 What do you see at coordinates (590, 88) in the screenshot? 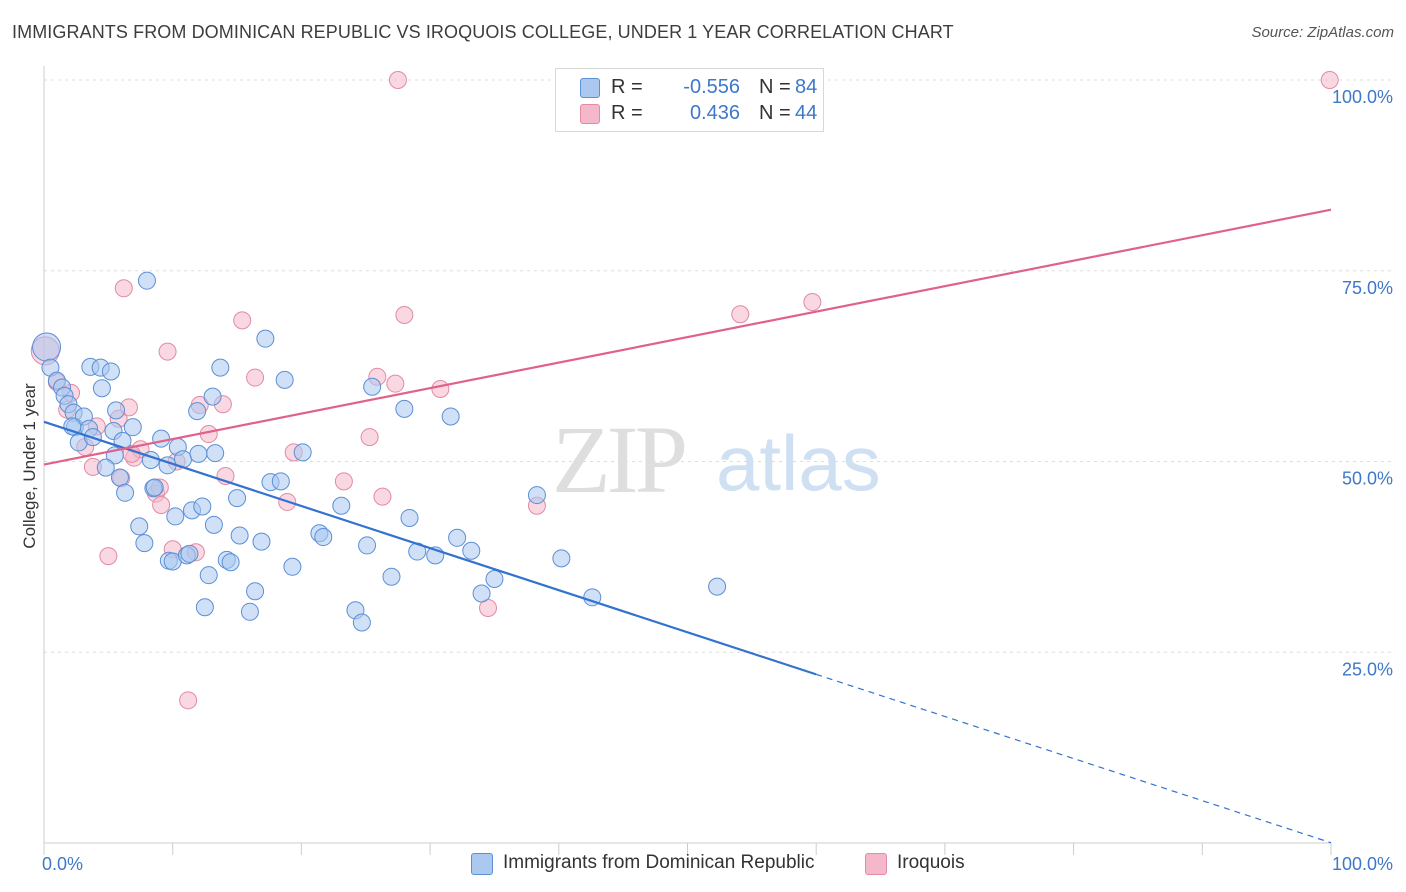
I see `legend-swatch-blue` at bounding box center [590, 88].